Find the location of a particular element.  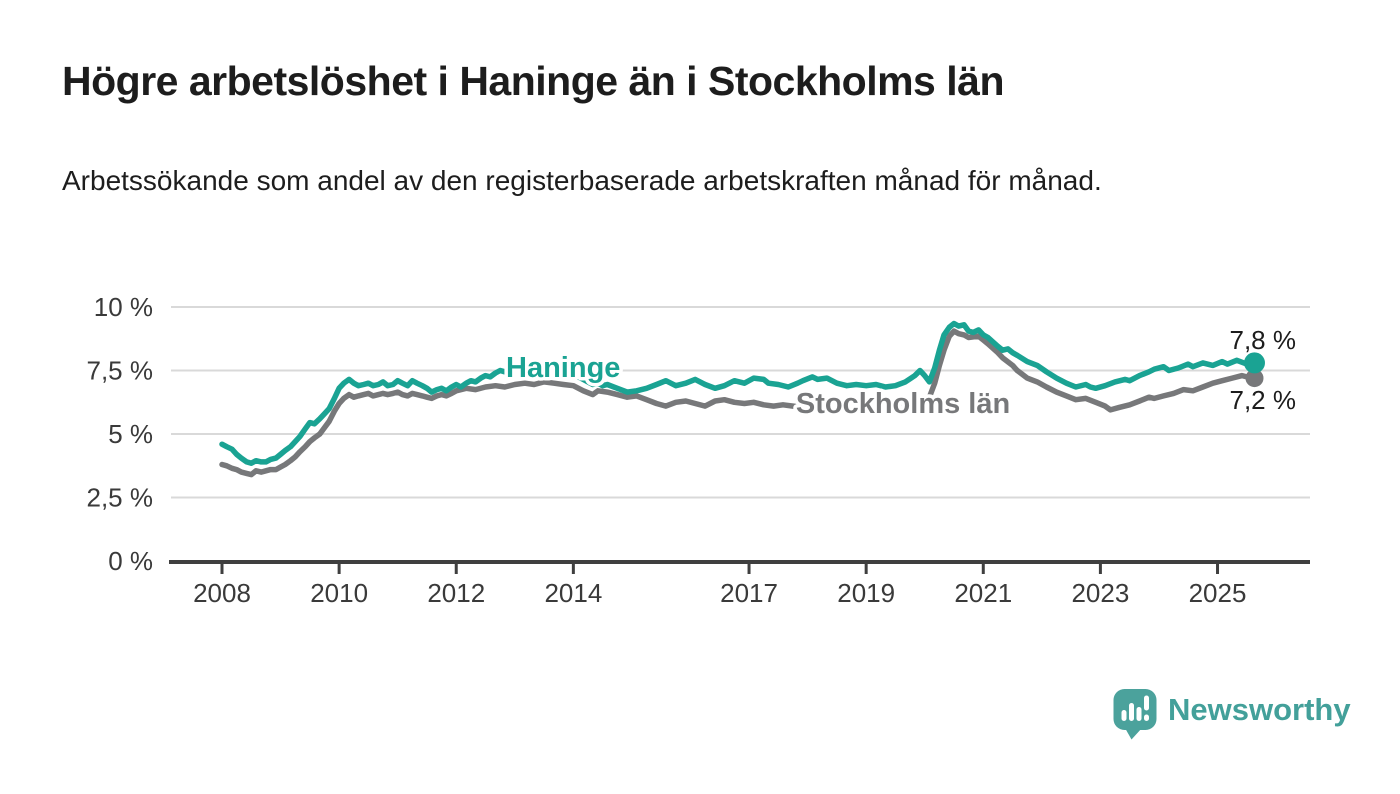

x-tick-label: 2008 is located at coordinates (222, 593).